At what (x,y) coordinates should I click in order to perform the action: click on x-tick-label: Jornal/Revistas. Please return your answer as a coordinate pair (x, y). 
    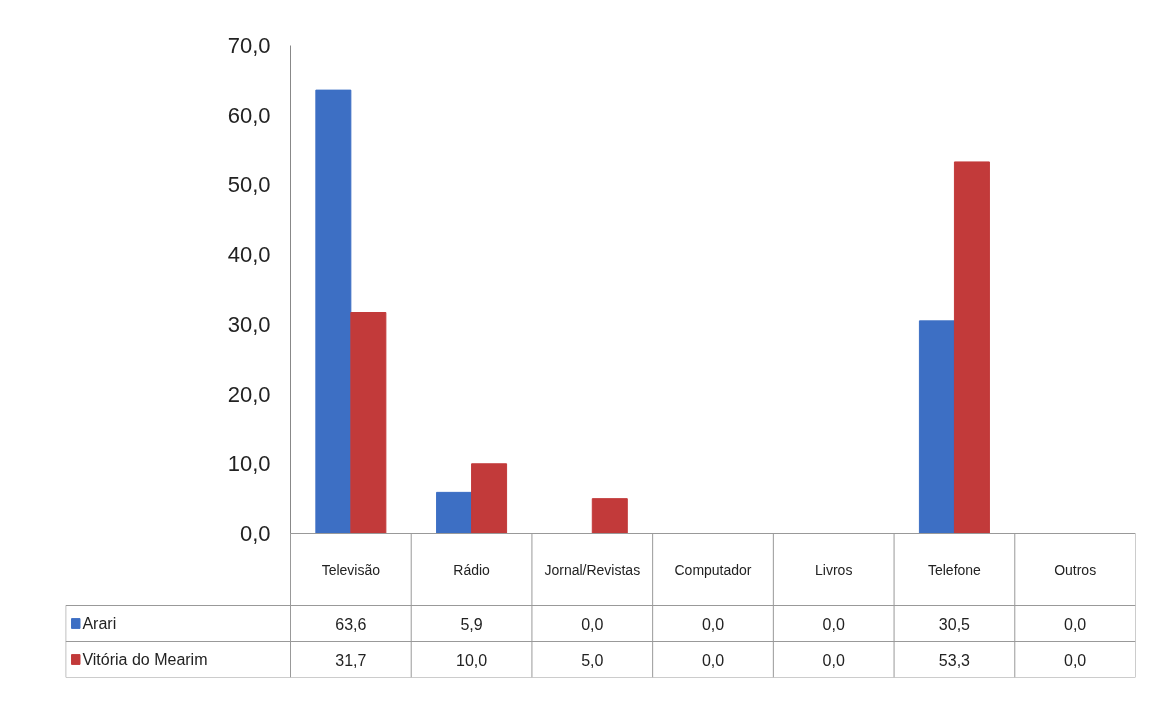
    Looking at the image, I should click on (592, 569).